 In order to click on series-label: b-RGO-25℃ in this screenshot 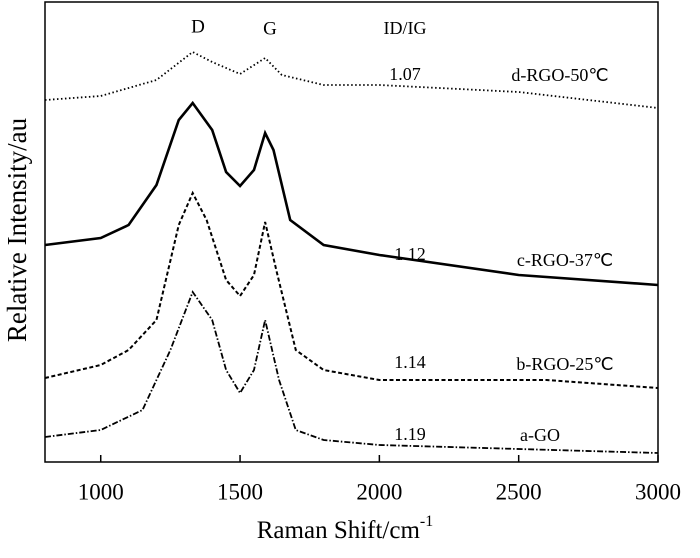, I will do `click(564, 364)`.